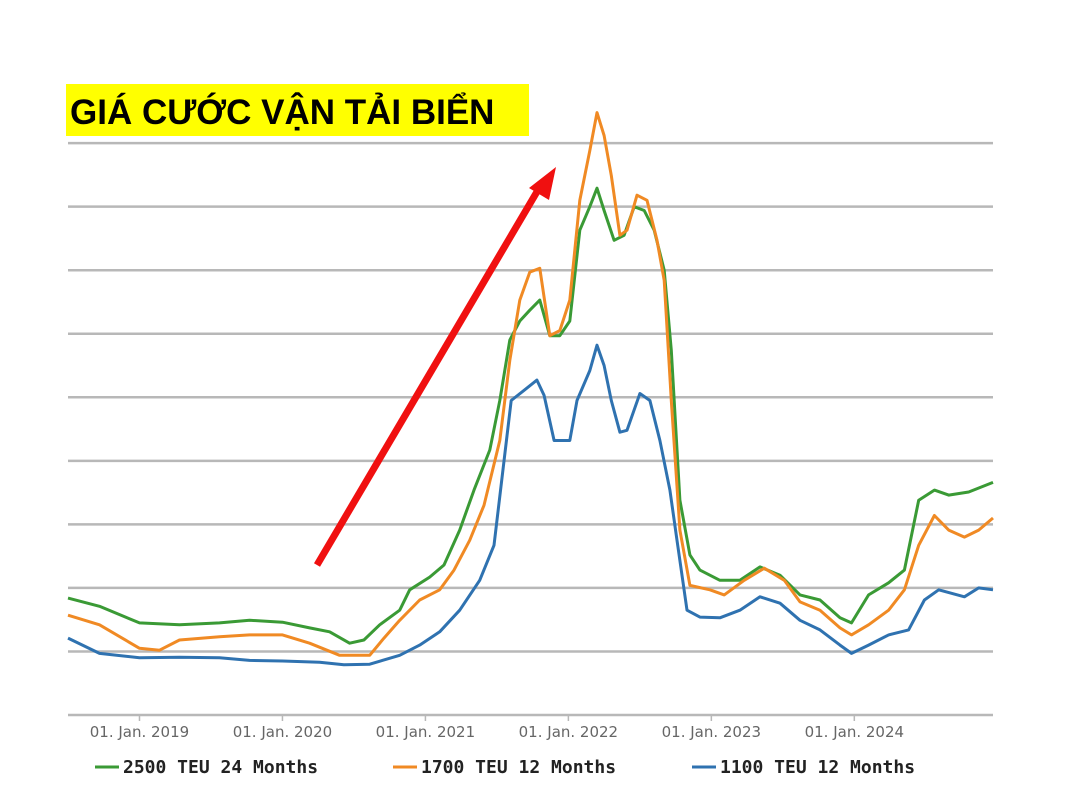 The image size is (1080, 810). What do you see at coordinates (518, 767) in the screenshot?
I see `legend-label: 1700 TEU 12 Months` at bounding box center [518, 767].